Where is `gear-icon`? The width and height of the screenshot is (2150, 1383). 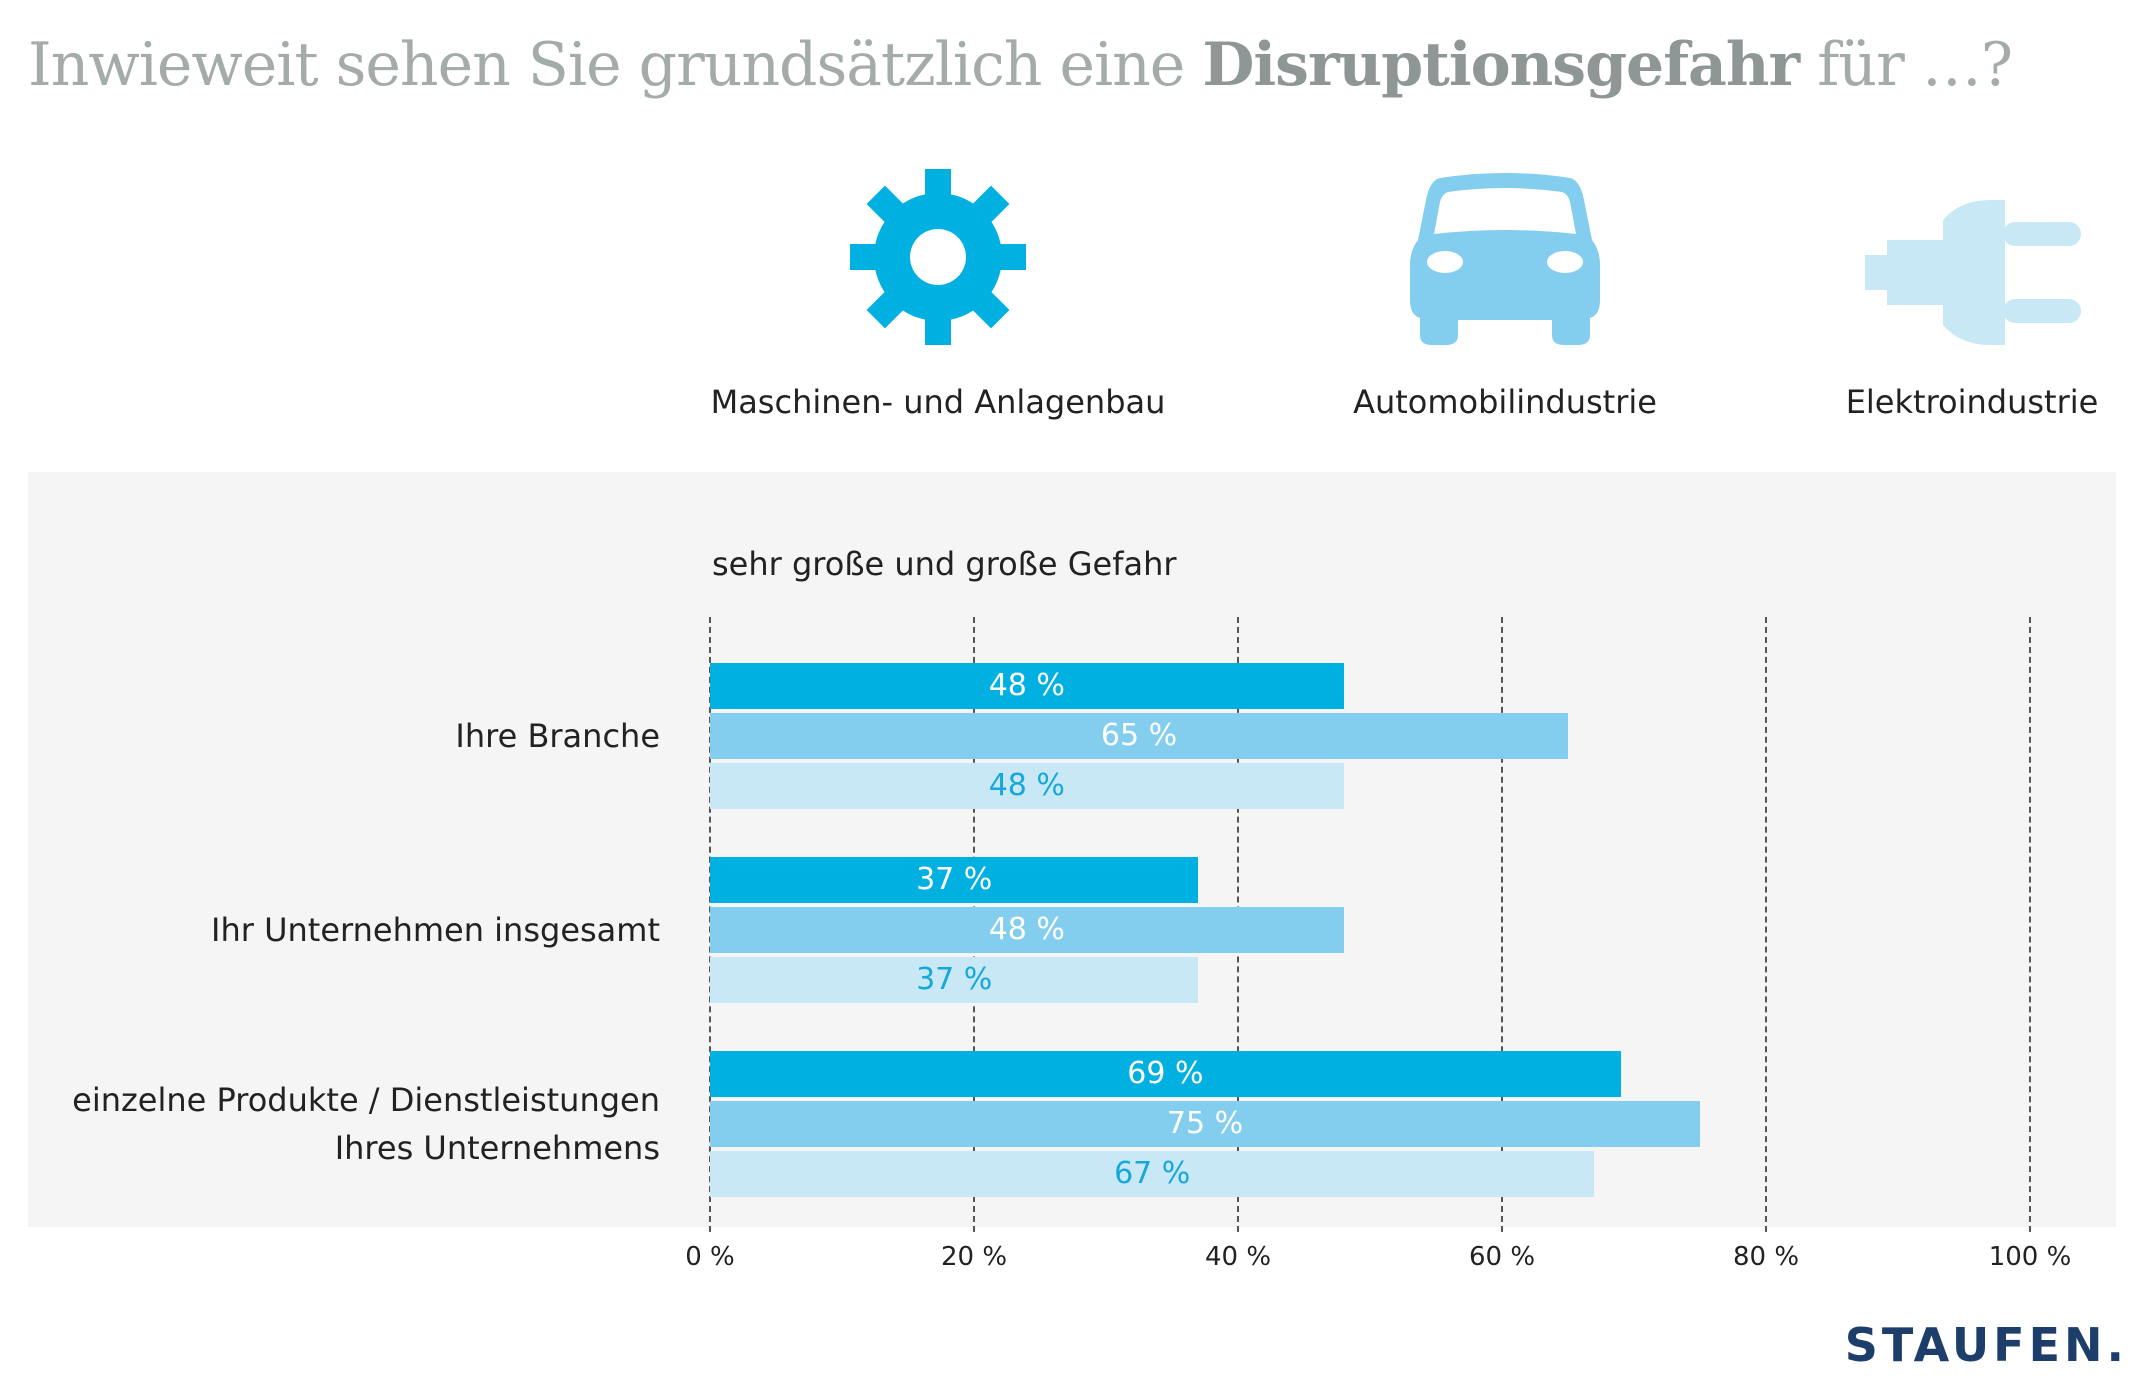
gear-icon is located at coordinates (938, 257).